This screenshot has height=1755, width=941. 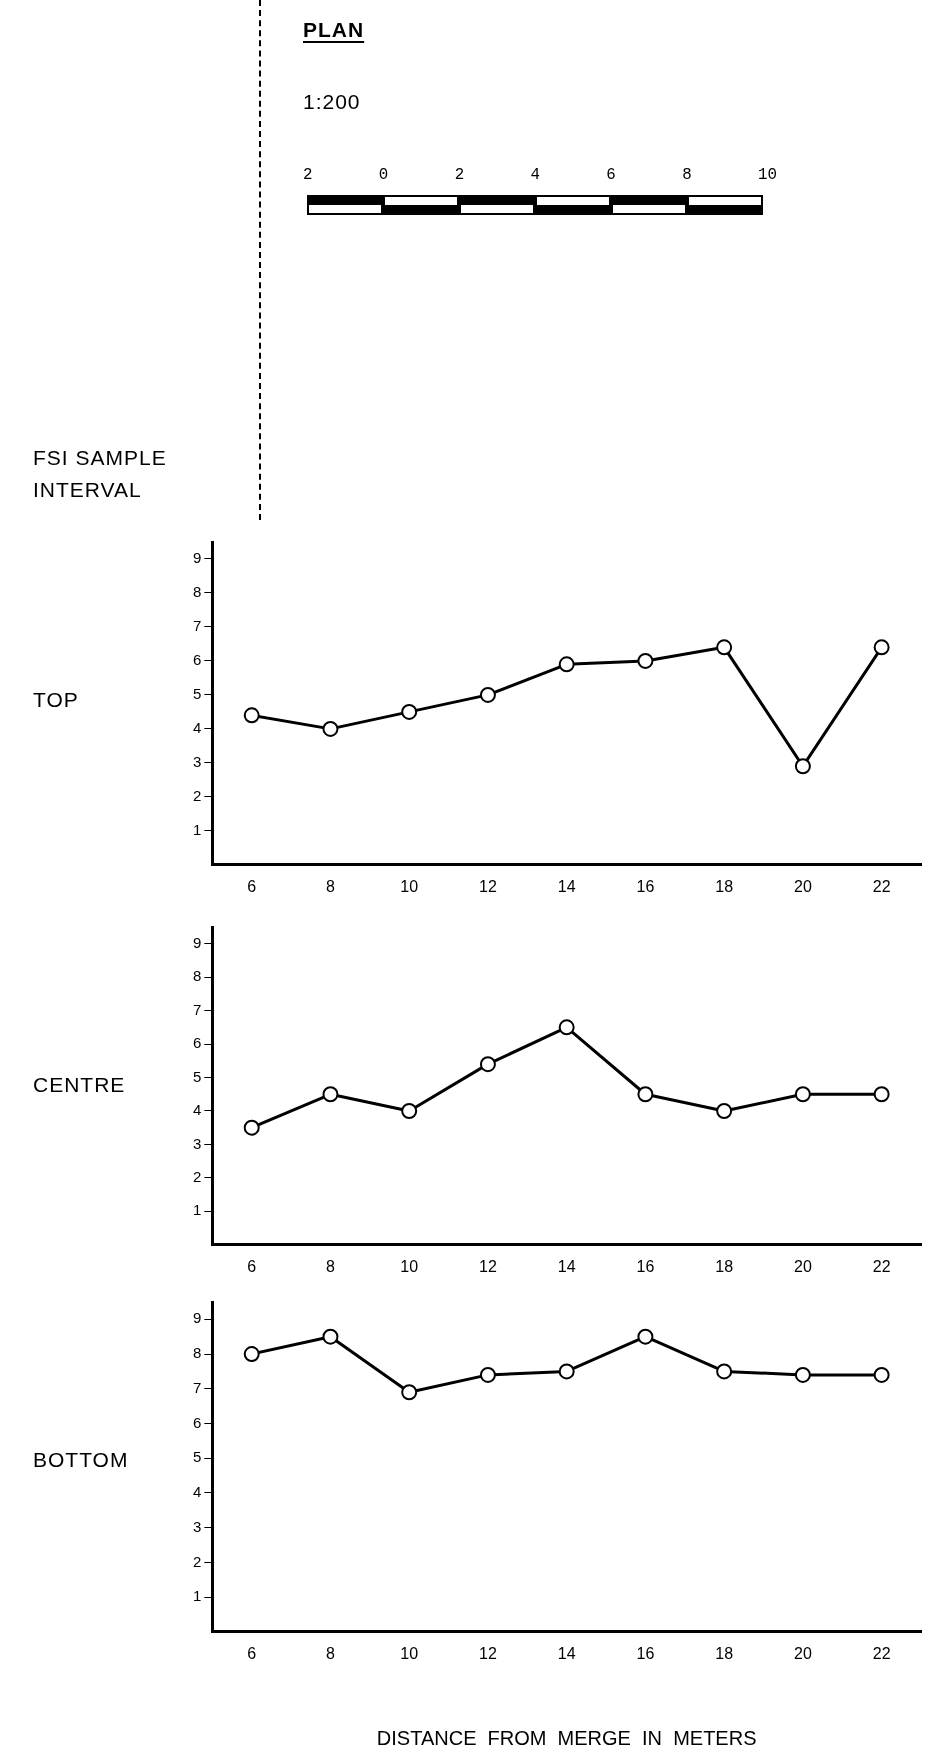 I want to click on text: 1:200, so click(x=332, y=102).